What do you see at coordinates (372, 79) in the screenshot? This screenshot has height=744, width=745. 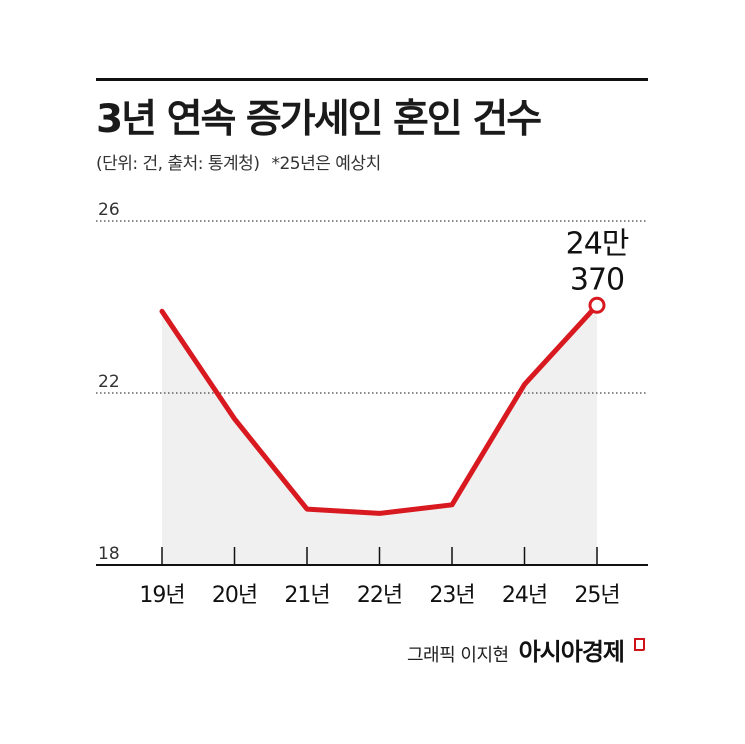 I see `top-rule` at bounding box center [372, 79].